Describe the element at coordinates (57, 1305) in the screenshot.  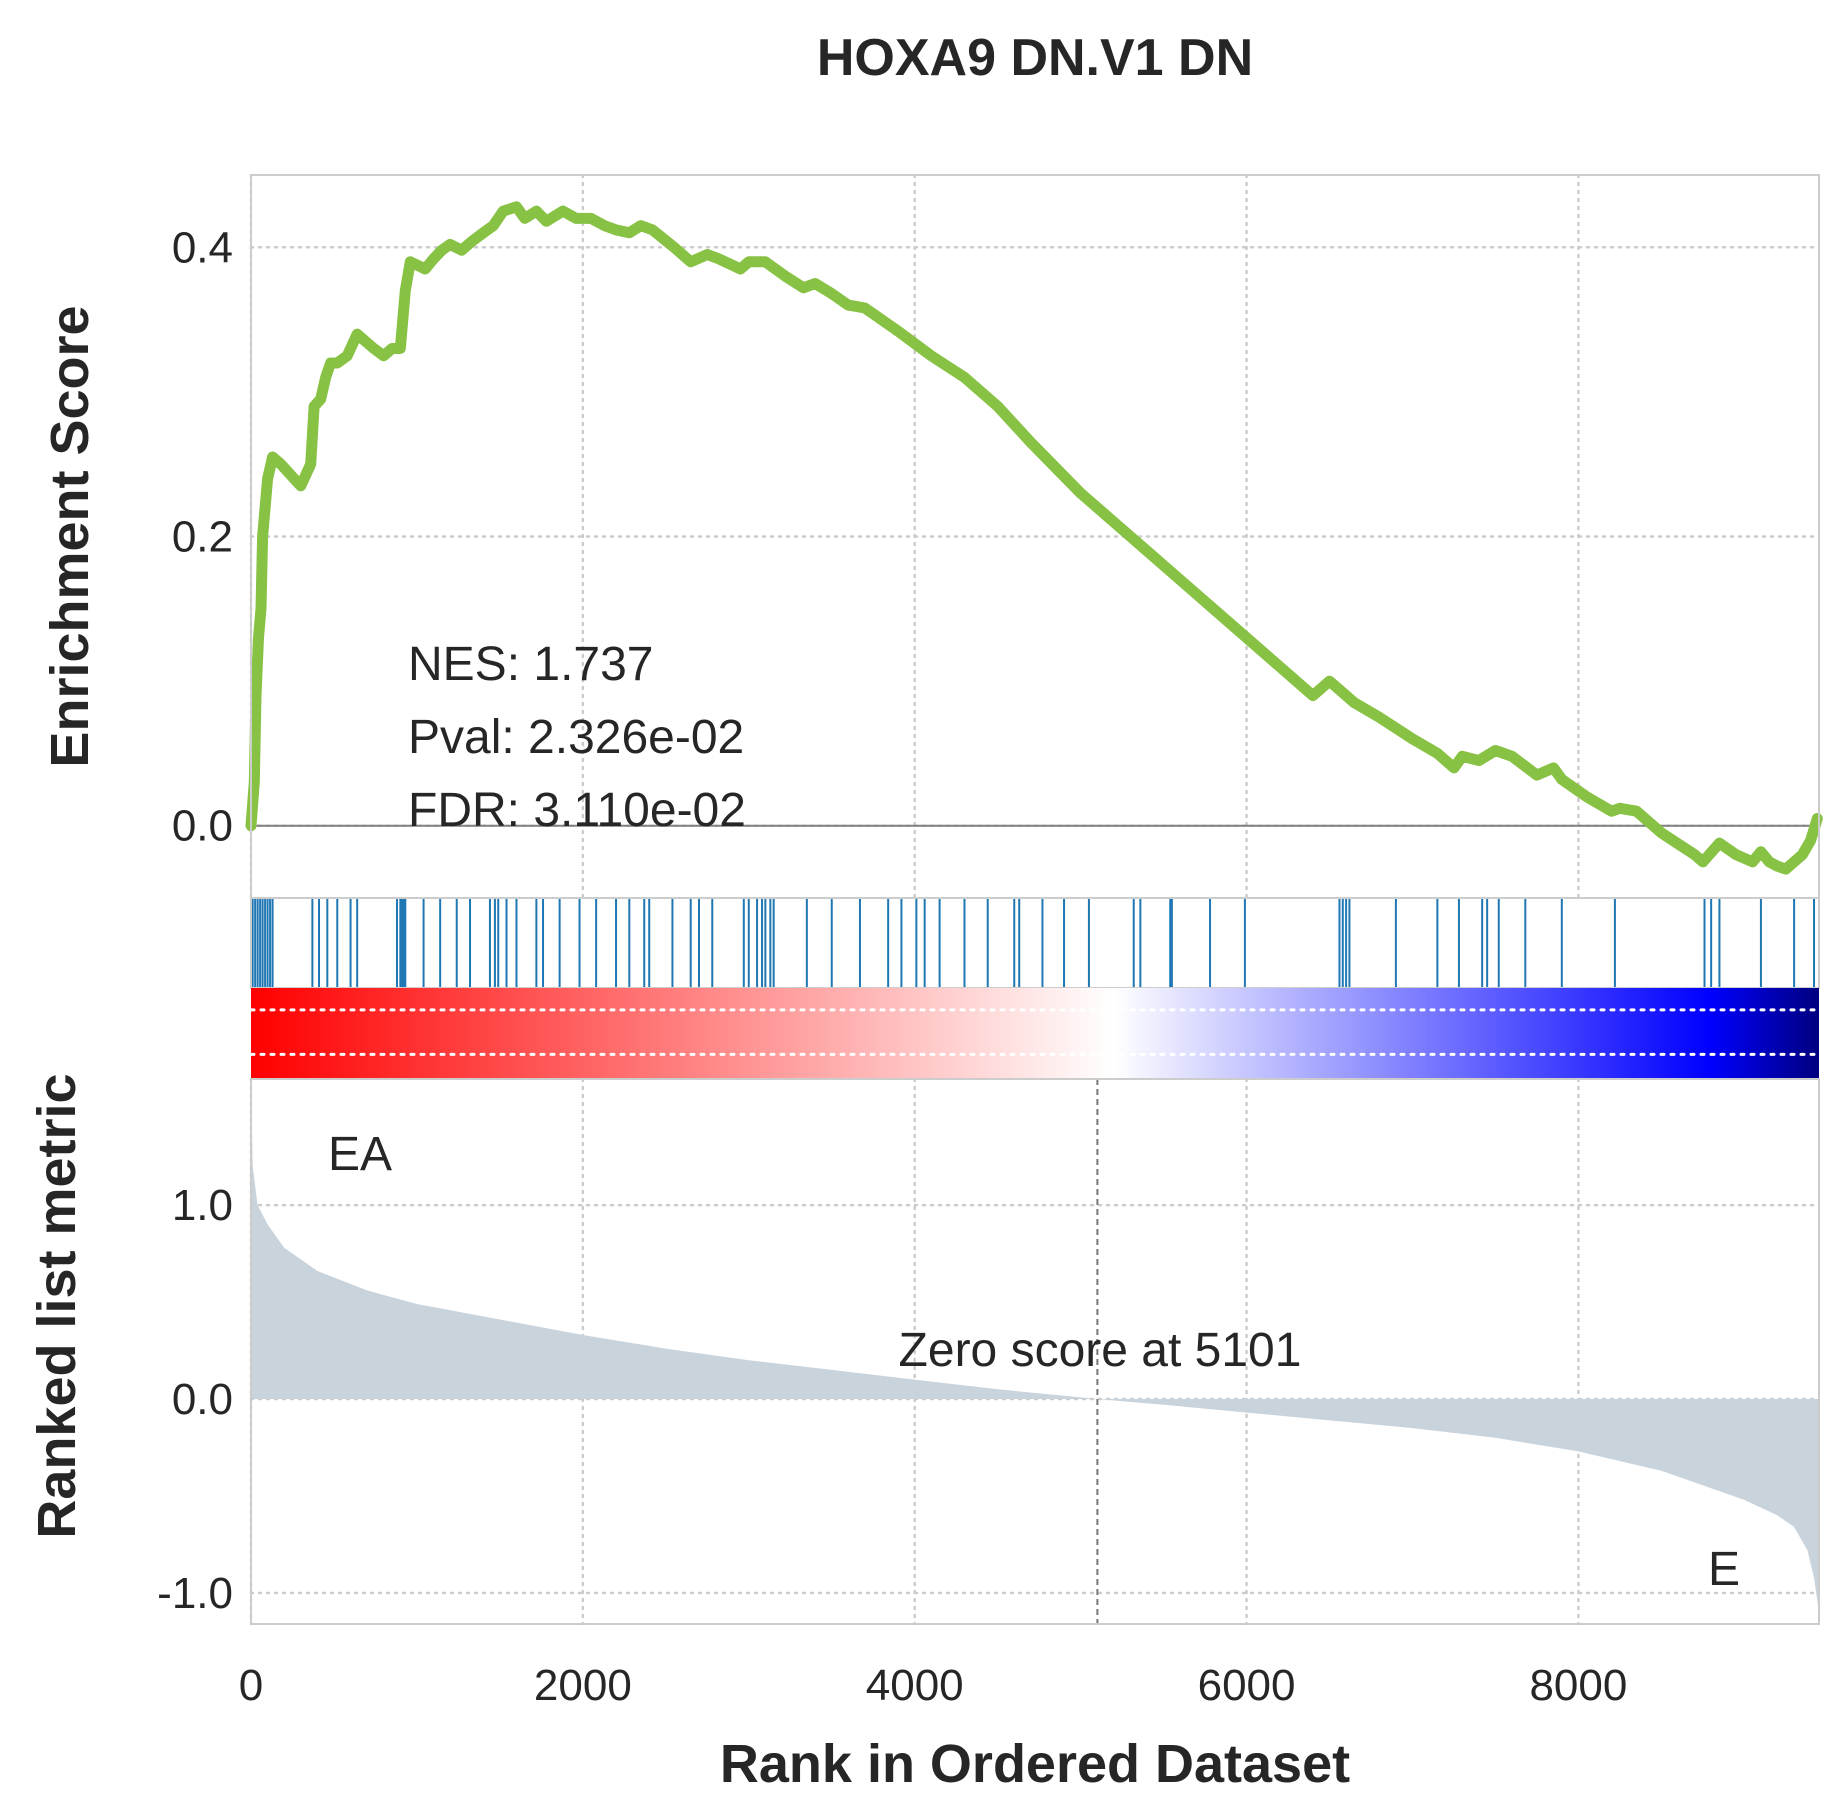
I see `ranked-metric-y-label: Ranked list metric` at that location.